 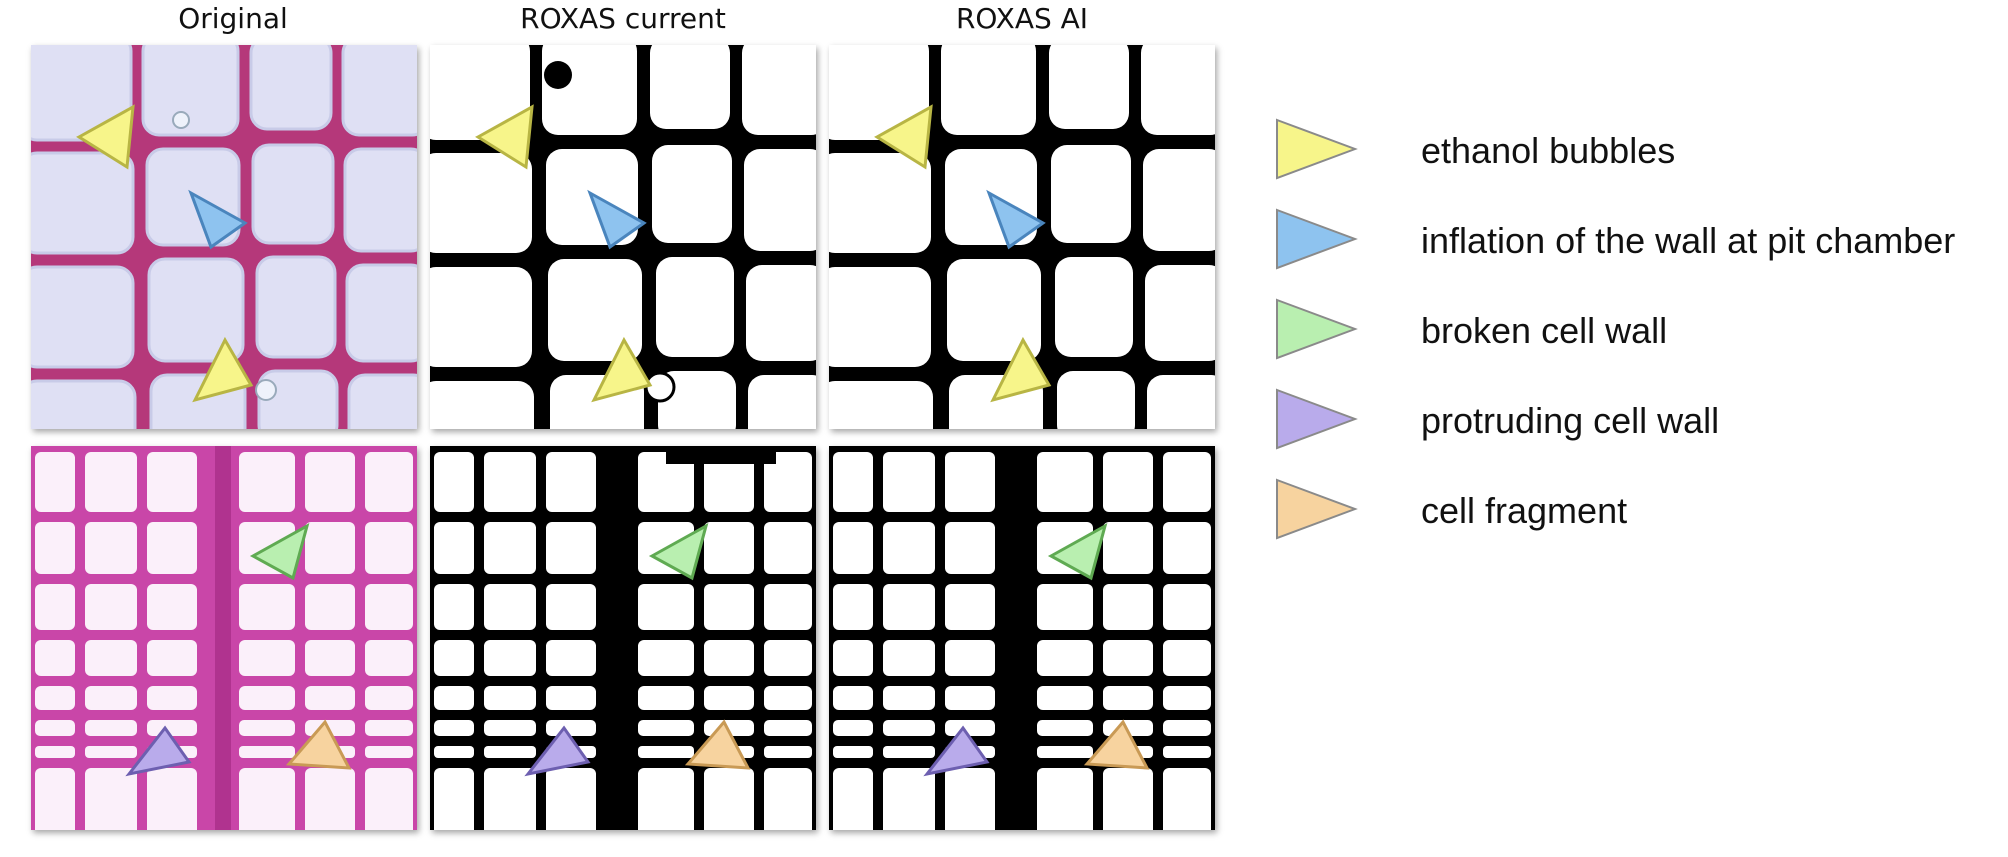 I want to click on yellow-triangle-icon, so click(x=1317, y=149).